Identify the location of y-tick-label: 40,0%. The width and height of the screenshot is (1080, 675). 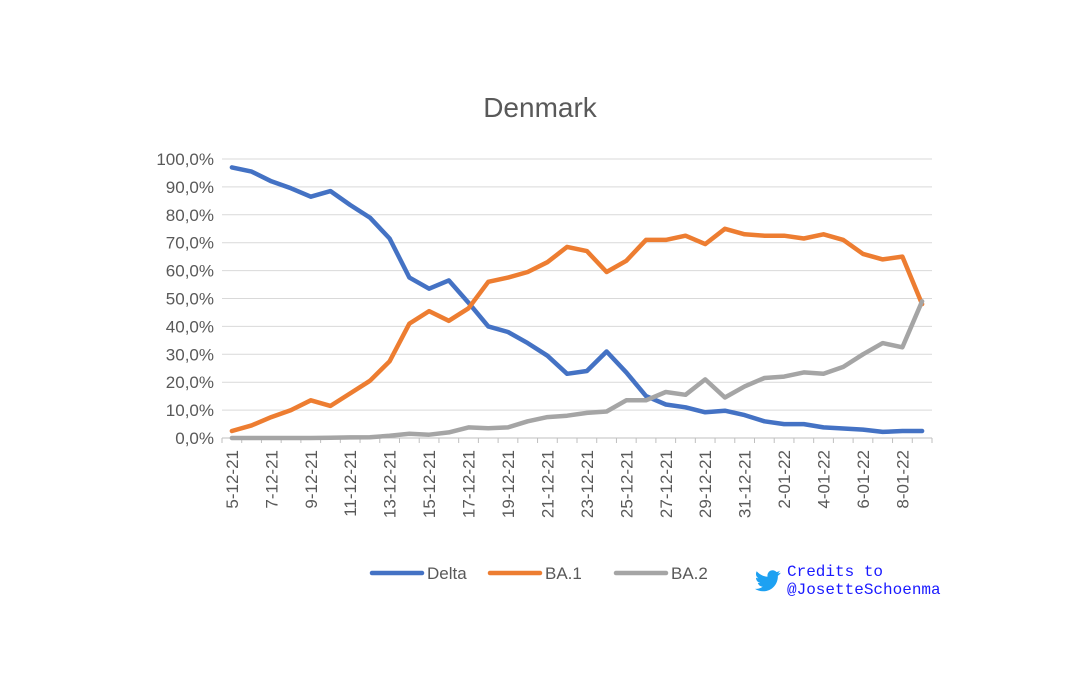
(190, 326).